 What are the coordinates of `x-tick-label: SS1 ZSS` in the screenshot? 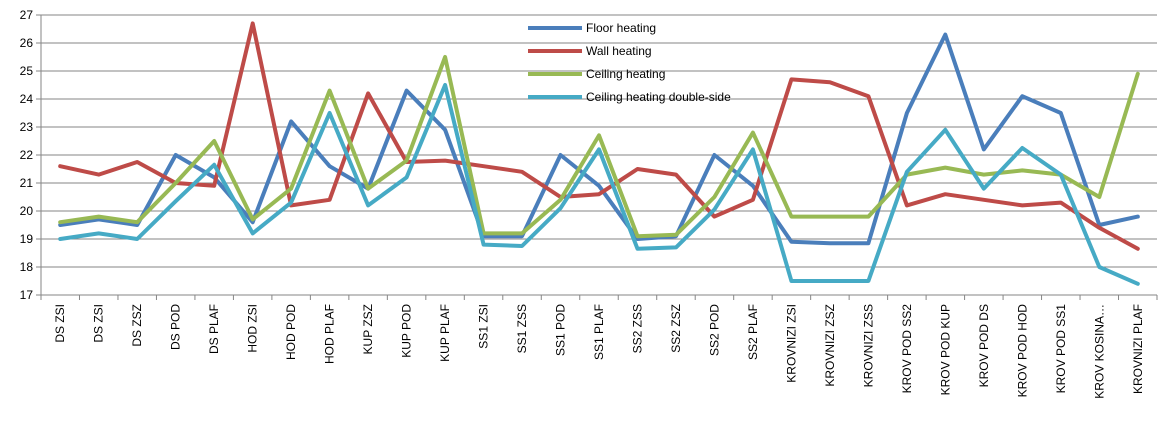 It's located at (522, 328).